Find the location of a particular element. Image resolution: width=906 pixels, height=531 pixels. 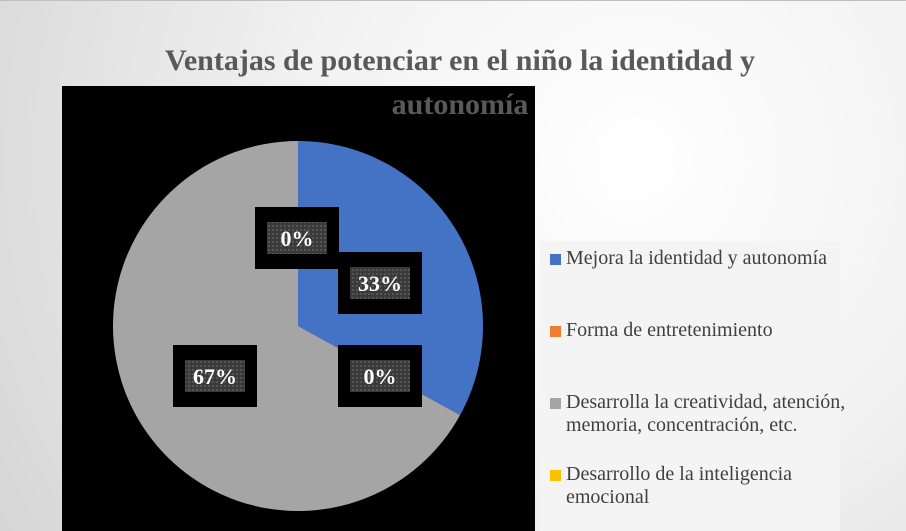

legend-label: Desarrollo de la inteligencia emocional is located at coordinates (679, 485).